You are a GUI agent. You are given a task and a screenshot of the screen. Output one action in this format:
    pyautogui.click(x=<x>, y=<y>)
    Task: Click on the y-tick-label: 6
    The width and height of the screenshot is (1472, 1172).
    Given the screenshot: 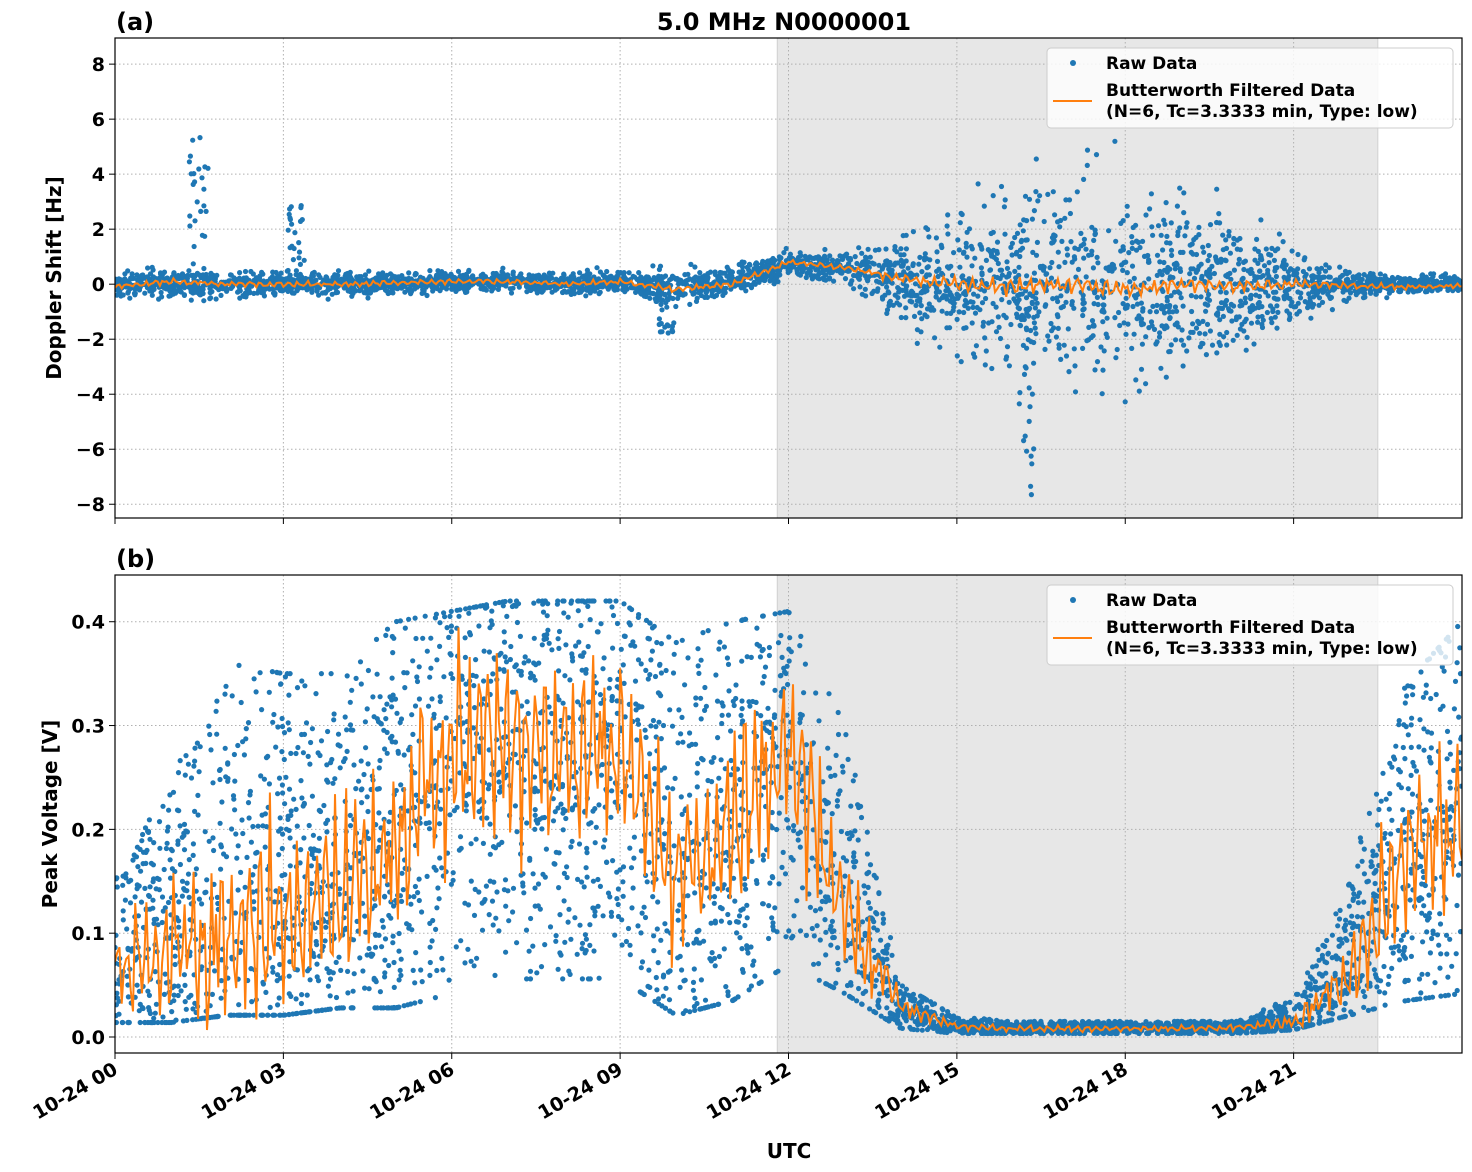 What is the action you would take?
    pyautogui.click(x=98, y=120)
    